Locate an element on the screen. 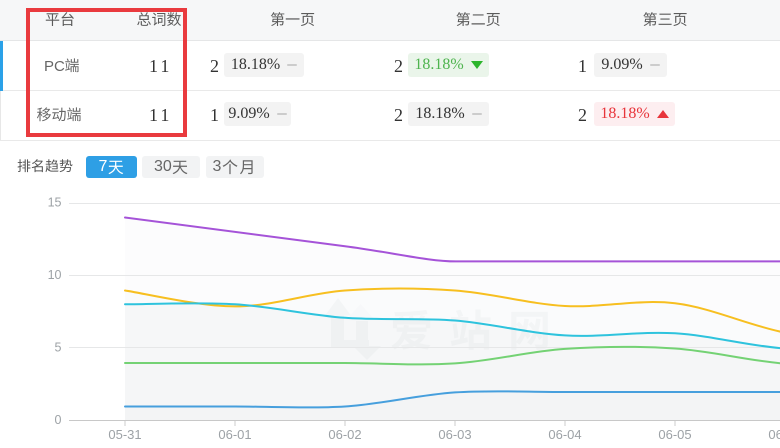 The height and width of the screenshot is (448, 780). svg-text: 05-31 is located at coordinates (124, 434).